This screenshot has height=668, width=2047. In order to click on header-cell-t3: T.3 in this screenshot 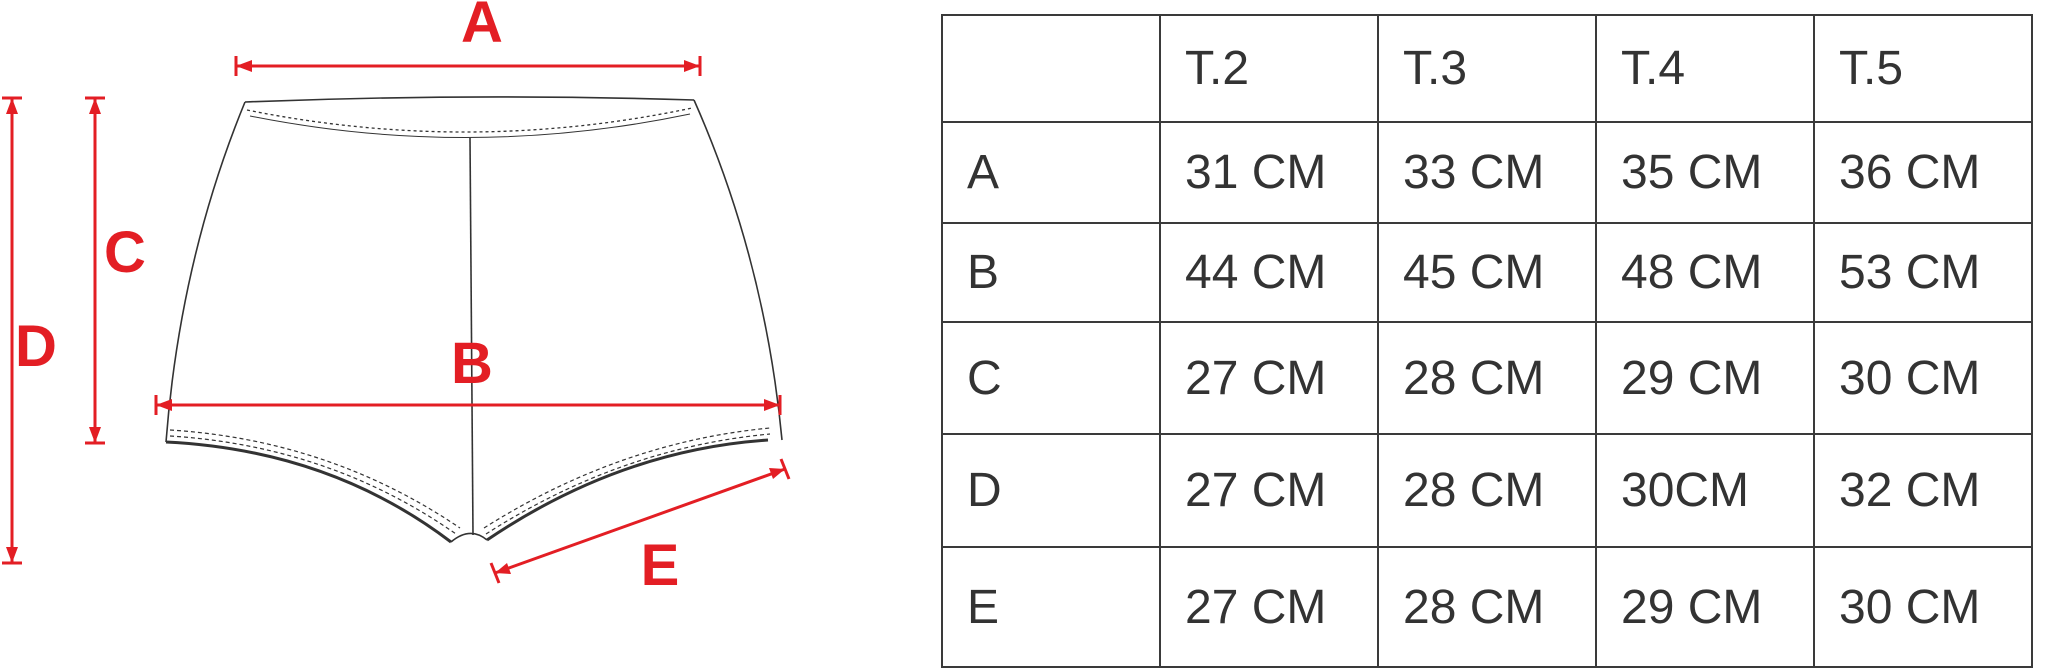, I will do `click(1487, 68)`.